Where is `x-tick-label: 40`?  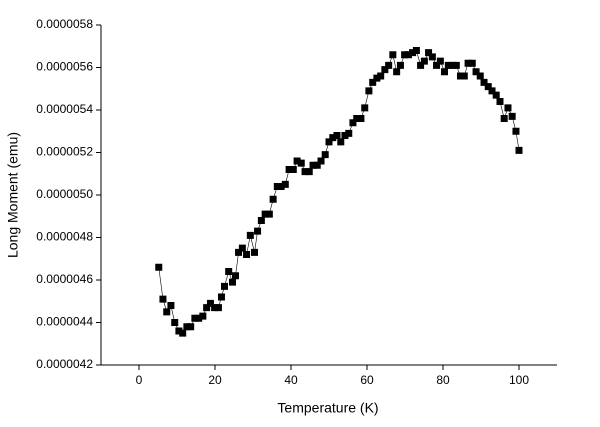
x-tick-label: 40 is located at coordinates (291, 380).